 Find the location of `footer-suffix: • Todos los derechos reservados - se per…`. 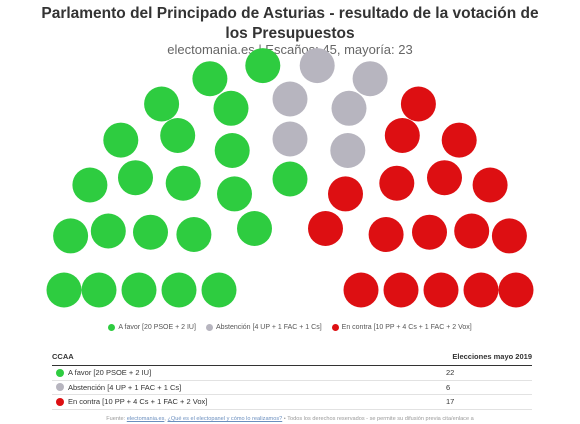

footer-suffix: • Todos los derechos reservados - se per… is located at coordinates (378, 419).